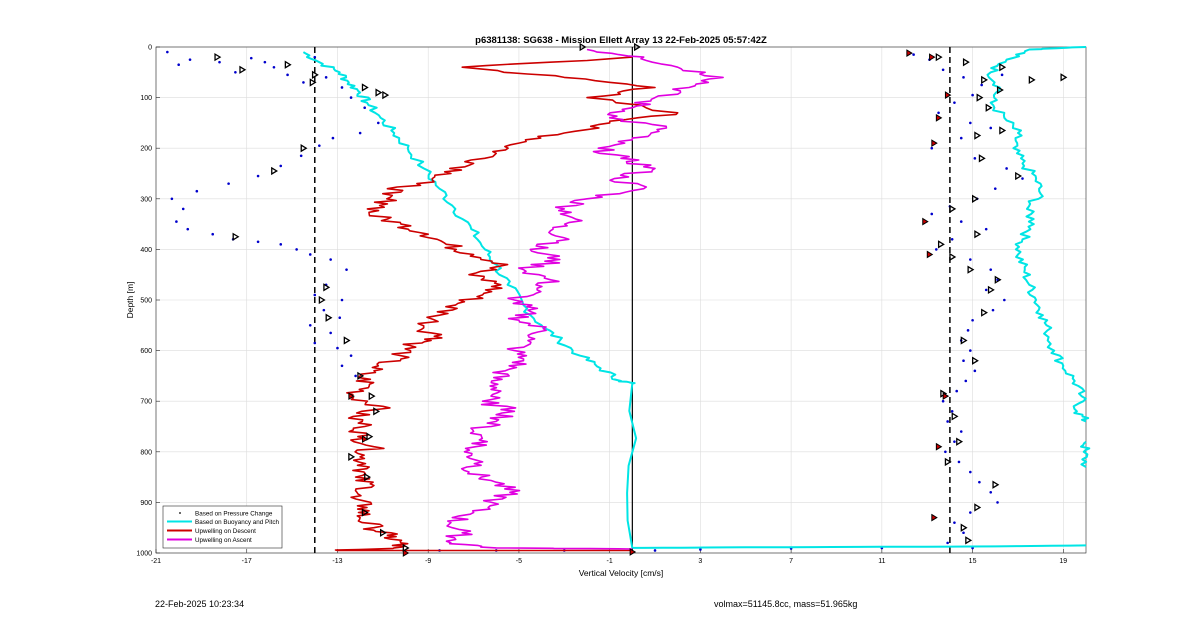  What do you see at coordinates (223, 522) in the screenshot?
I see `legend-entry-buoyancy: Based on Buoyancy and Pitch` at bounding box center [223, 522].